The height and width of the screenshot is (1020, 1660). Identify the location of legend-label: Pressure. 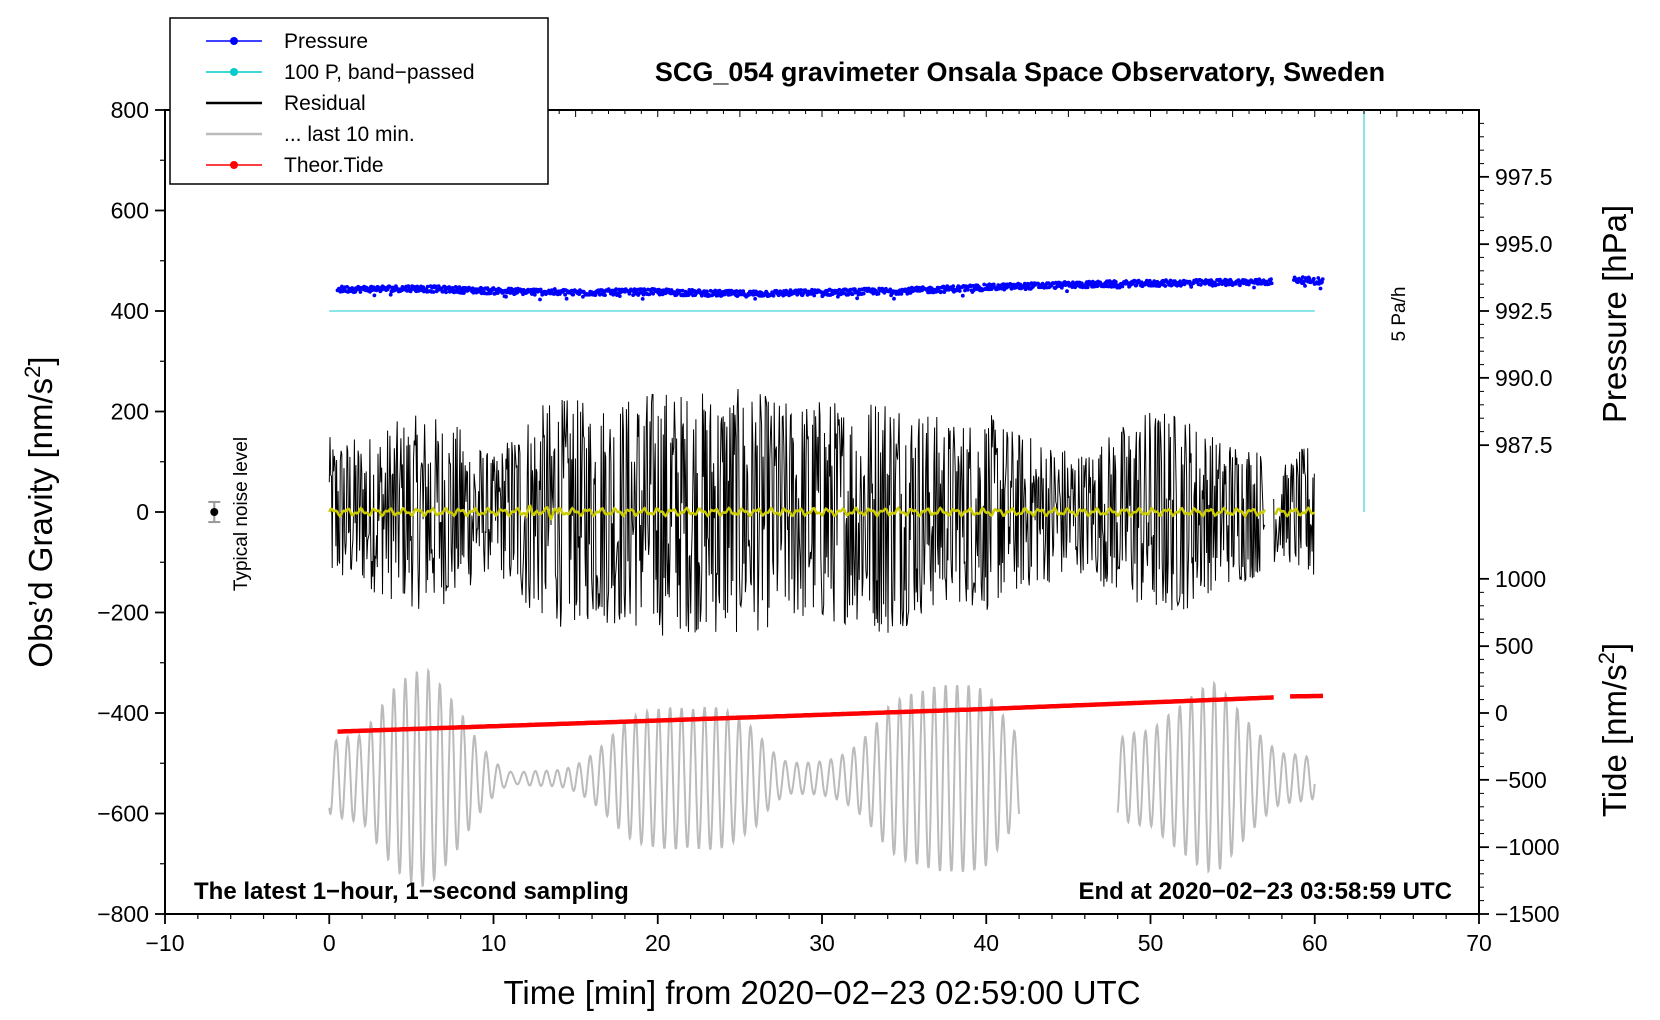
(326, 41).